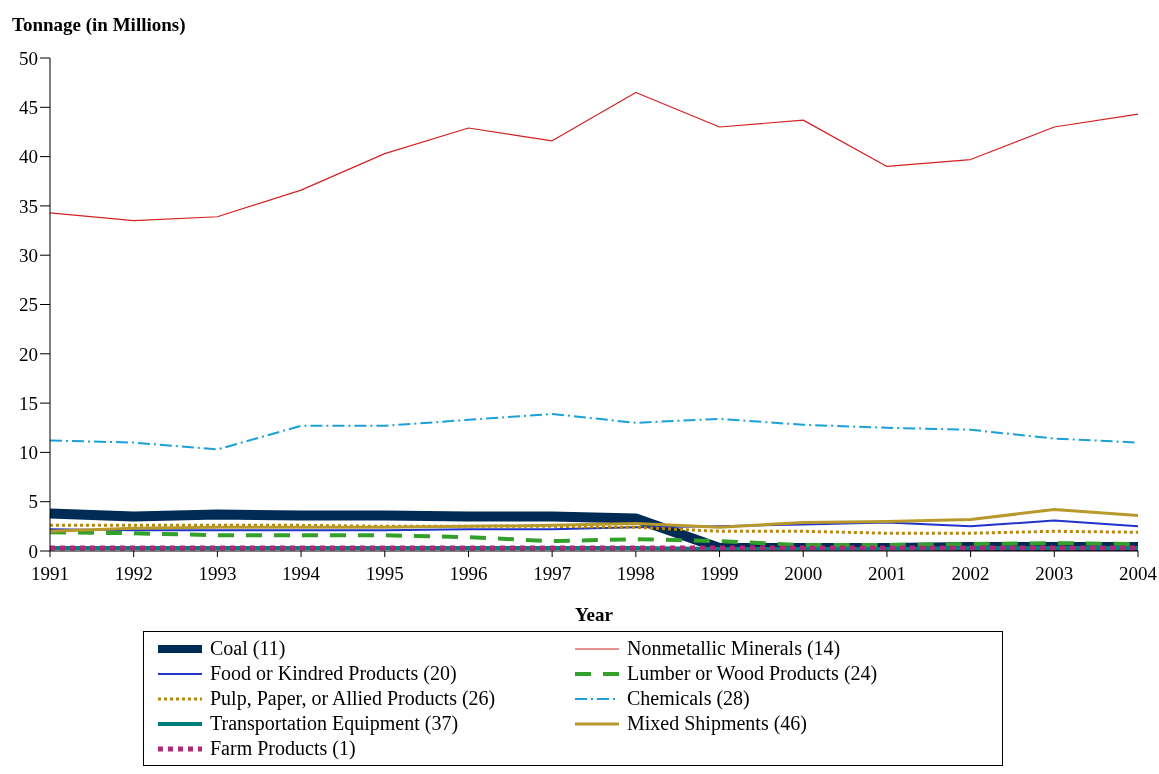 The image size is (1159, 774). I want to click on x-tick-label: 1996, so click(468, 574).